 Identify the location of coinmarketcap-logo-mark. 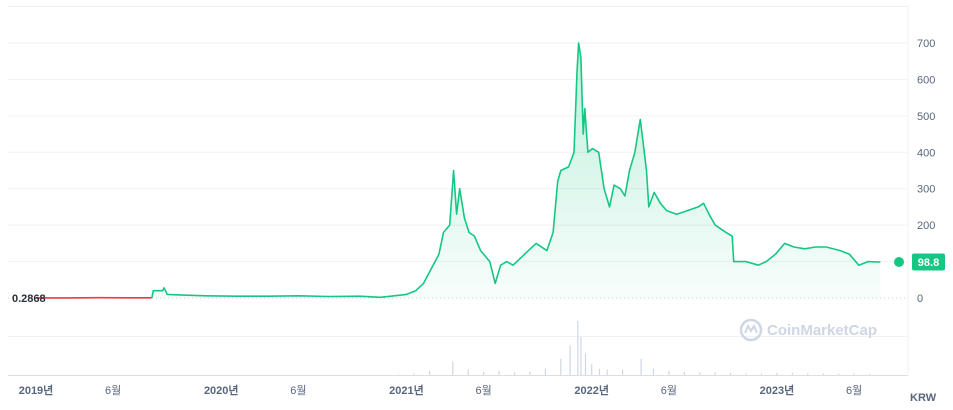
(751, 328).